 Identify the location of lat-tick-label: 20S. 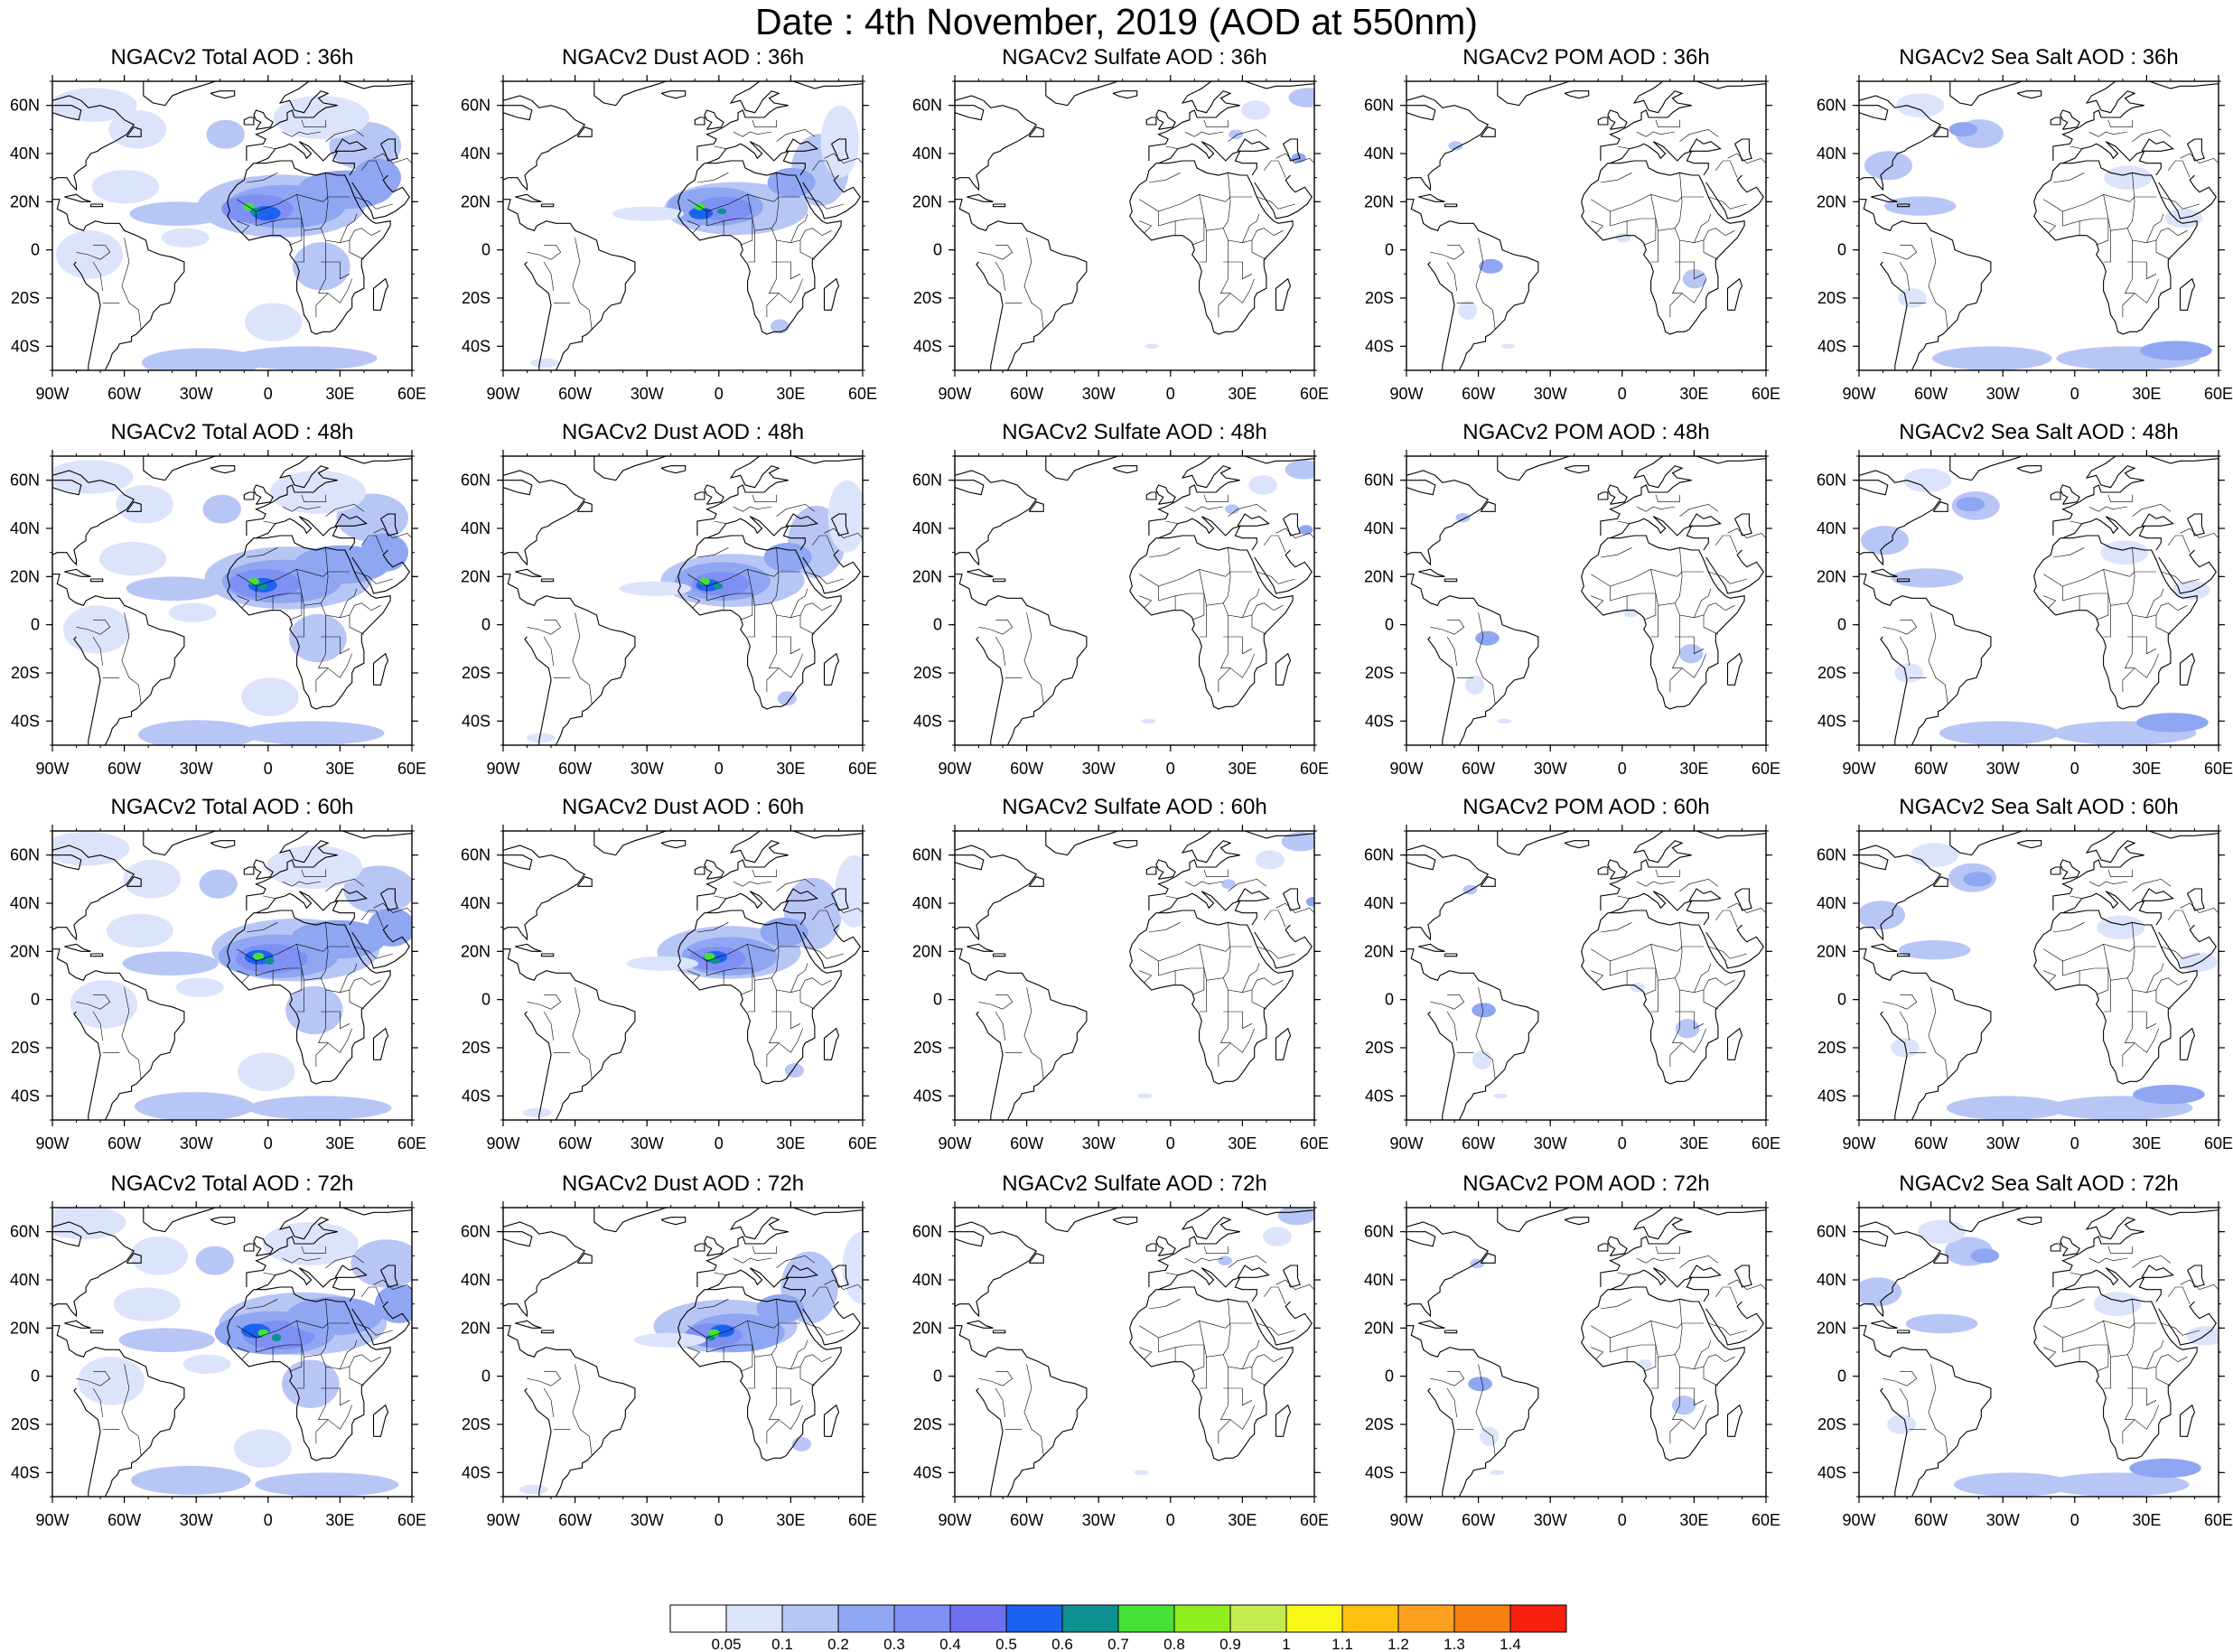
(476, 298).